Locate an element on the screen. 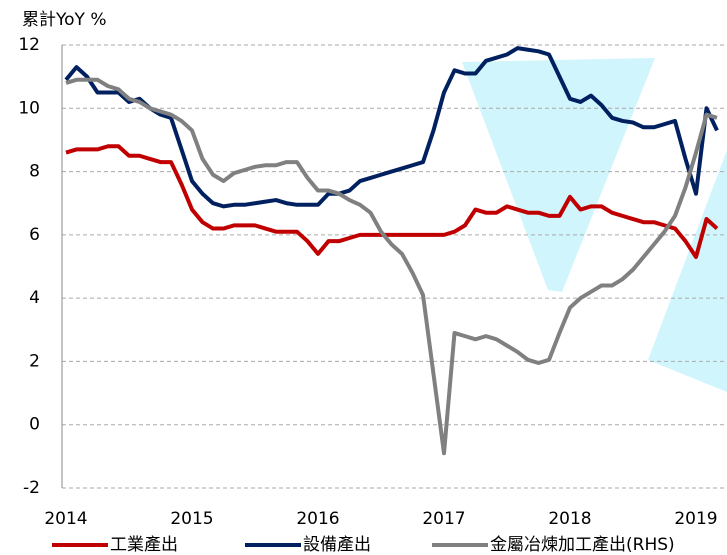 Image resolution: width=727 pixels, height=555 pixels. x-tick-label: 2019 is located at coordinates (695, 519).